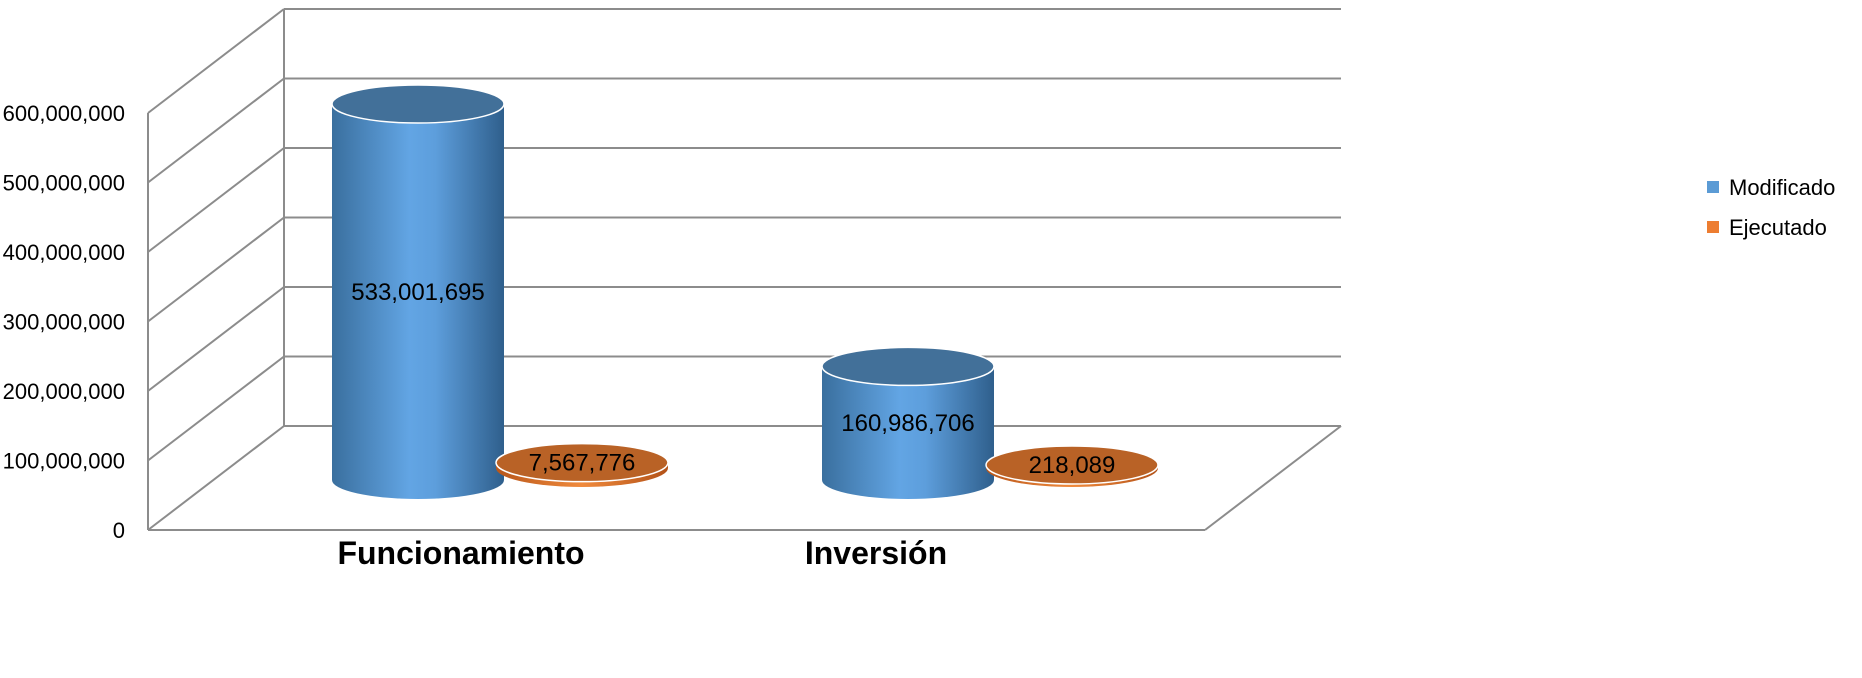 The width and height of the screenshot is (1862, 678). Describe the element at coordinates (64, 461) in the screenshot. I see `y-tick-label: 100,000,000` at that location.